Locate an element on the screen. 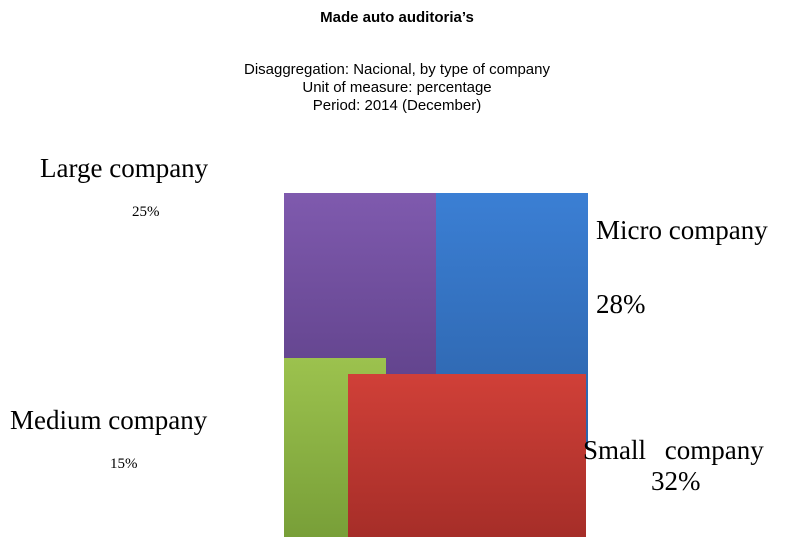  subtitle-period: Period: 2014 (December) is located at coordinates (397, 105).